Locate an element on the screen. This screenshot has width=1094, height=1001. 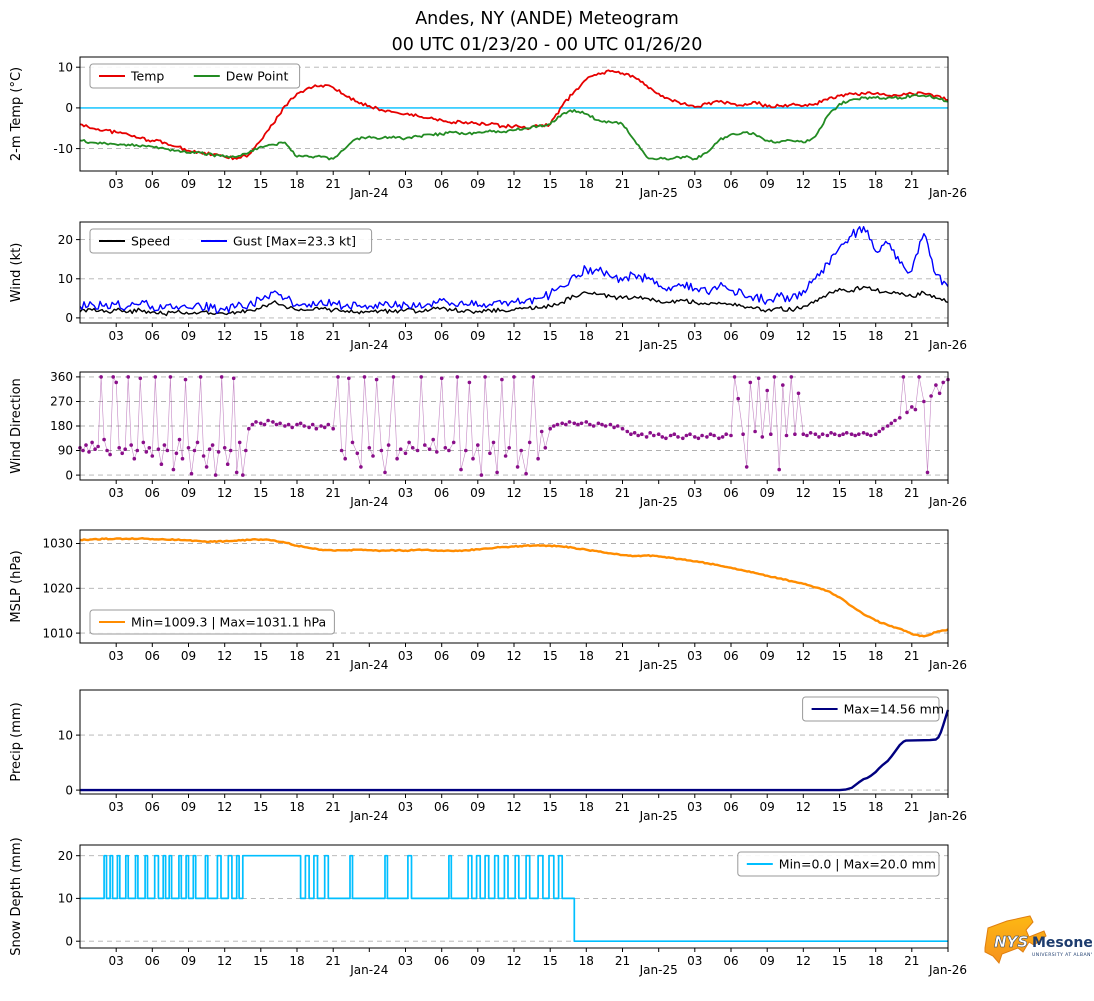
legend-mslp: Min=1009.3 | Max=1031.1 hPa is located at coordinates (212, 622).